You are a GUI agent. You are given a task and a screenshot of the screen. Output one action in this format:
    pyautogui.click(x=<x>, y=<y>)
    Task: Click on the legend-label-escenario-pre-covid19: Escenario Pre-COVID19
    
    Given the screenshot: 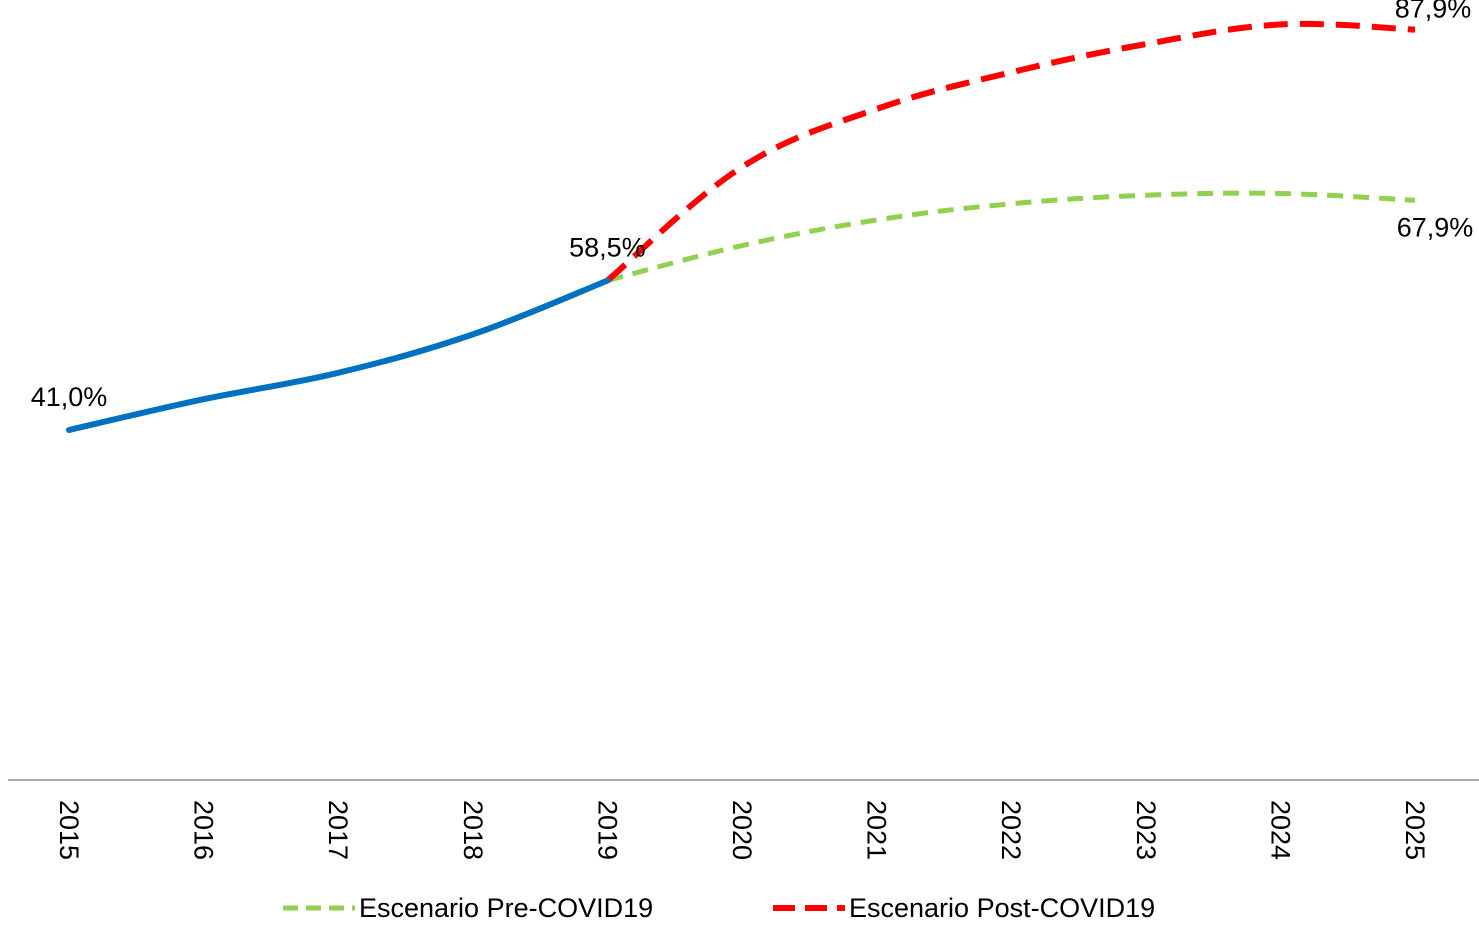 What is the action you would take?
    pyautogui.click(x=506, y=908)
    